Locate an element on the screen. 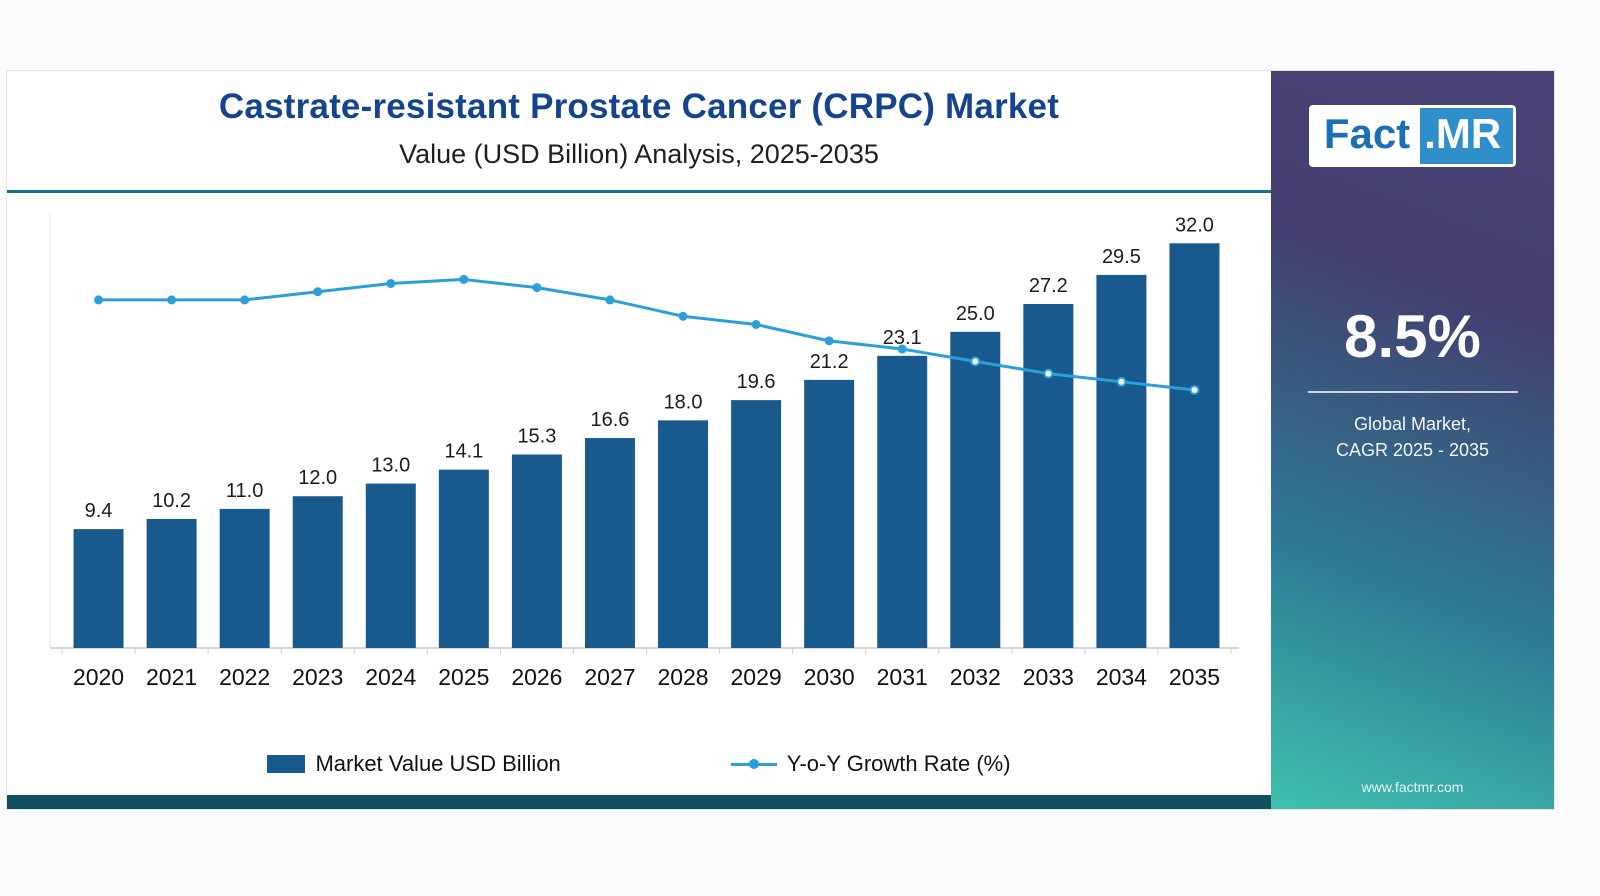 This screenshot has width=1600, height=896. x-axis-label: 2024 is located at coordinates (390, 677).